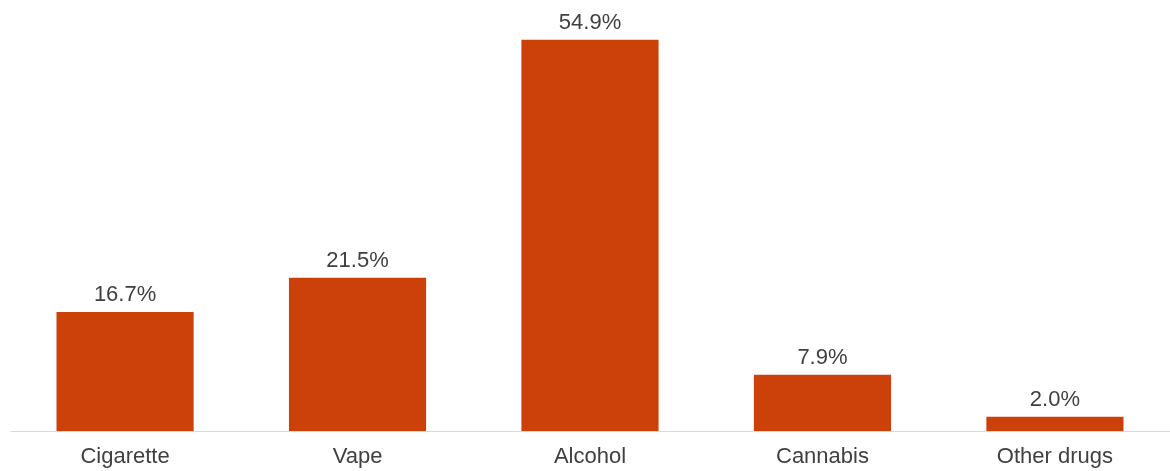  Describe the element at coordinates (357, 259) in the screenshot. I see `data-label: 21.5%` at that location.